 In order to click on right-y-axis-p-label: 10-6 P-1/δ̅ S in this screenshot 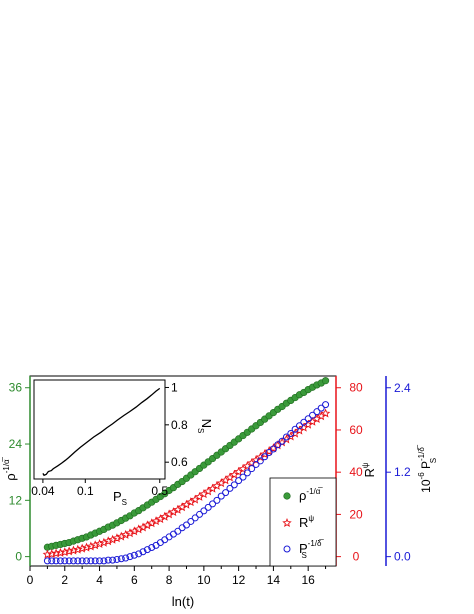, I will do `click(427, 468)`.